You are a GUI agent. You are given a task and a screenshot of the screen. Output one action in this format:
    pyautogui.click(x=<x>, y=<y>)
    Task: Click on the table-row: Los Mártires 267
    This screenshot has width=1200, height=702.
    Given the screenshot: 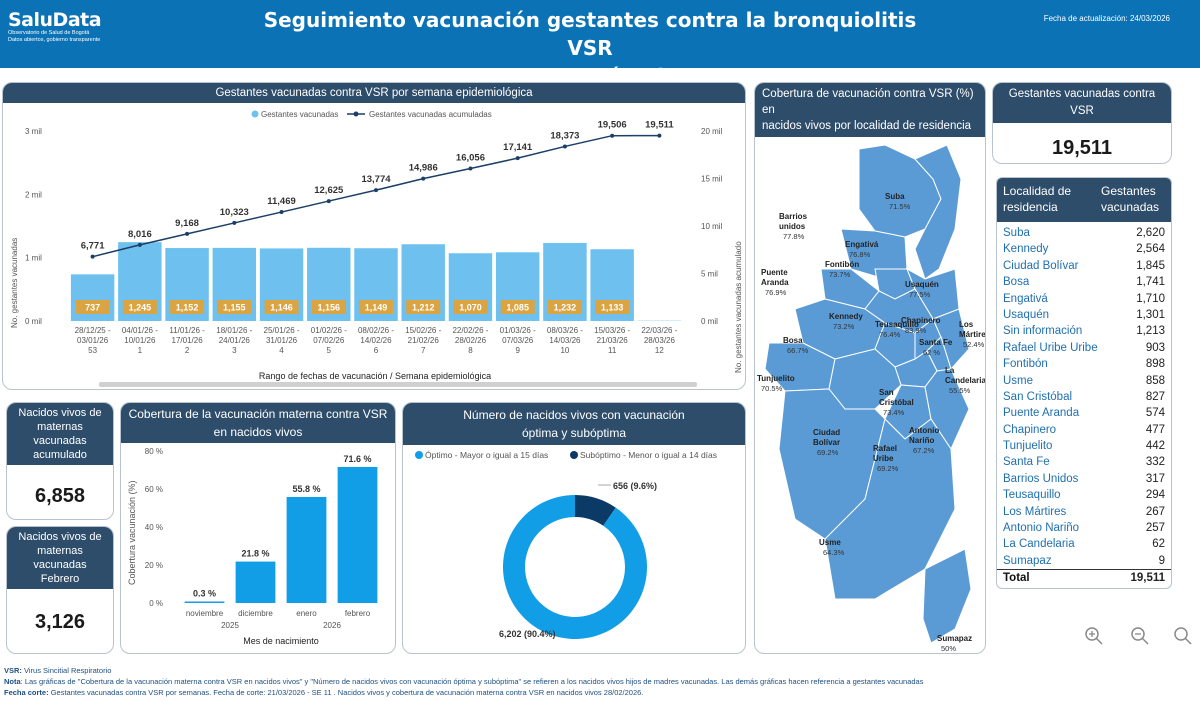 What is the action you would take?
    pyautogui.click(x=1084, y=512)
    